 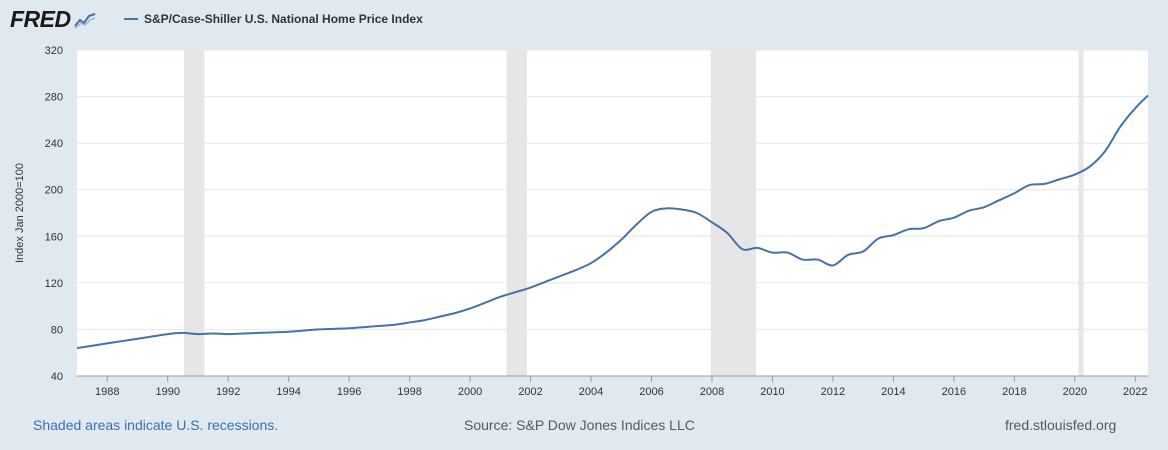 I want to click on site-link: fred.stlouisfed.org, so click(x=1061, y=425).